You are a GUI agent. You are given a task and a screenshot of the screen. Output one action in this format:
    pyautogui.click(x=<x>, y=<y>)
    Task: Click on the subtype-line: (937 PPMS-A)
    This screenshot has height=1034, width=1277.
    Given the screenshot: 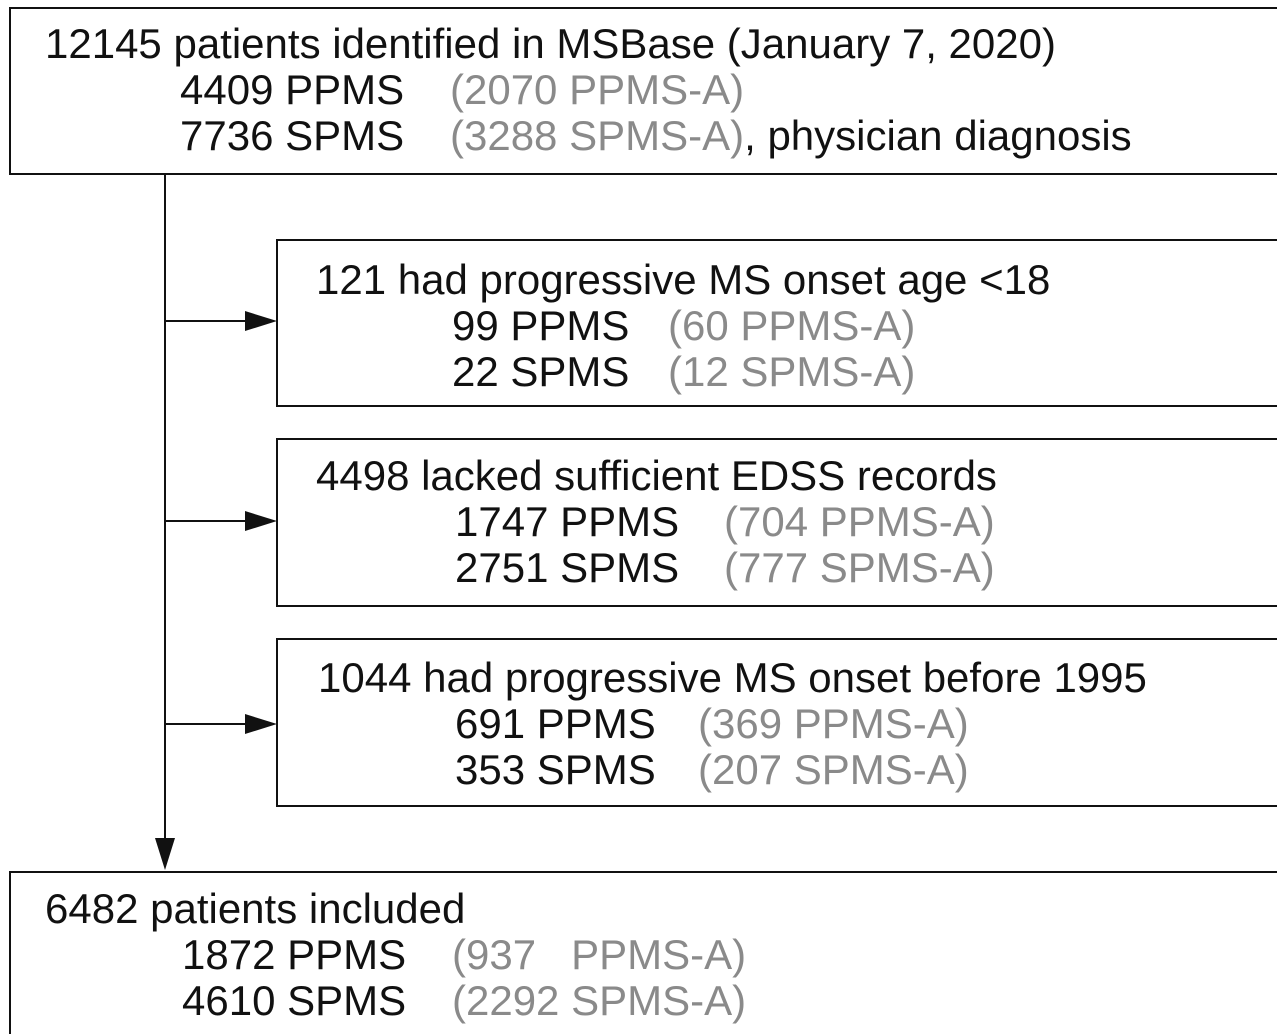 What is the action you would take?
    pyautogui.click(x=599, y=954)
    